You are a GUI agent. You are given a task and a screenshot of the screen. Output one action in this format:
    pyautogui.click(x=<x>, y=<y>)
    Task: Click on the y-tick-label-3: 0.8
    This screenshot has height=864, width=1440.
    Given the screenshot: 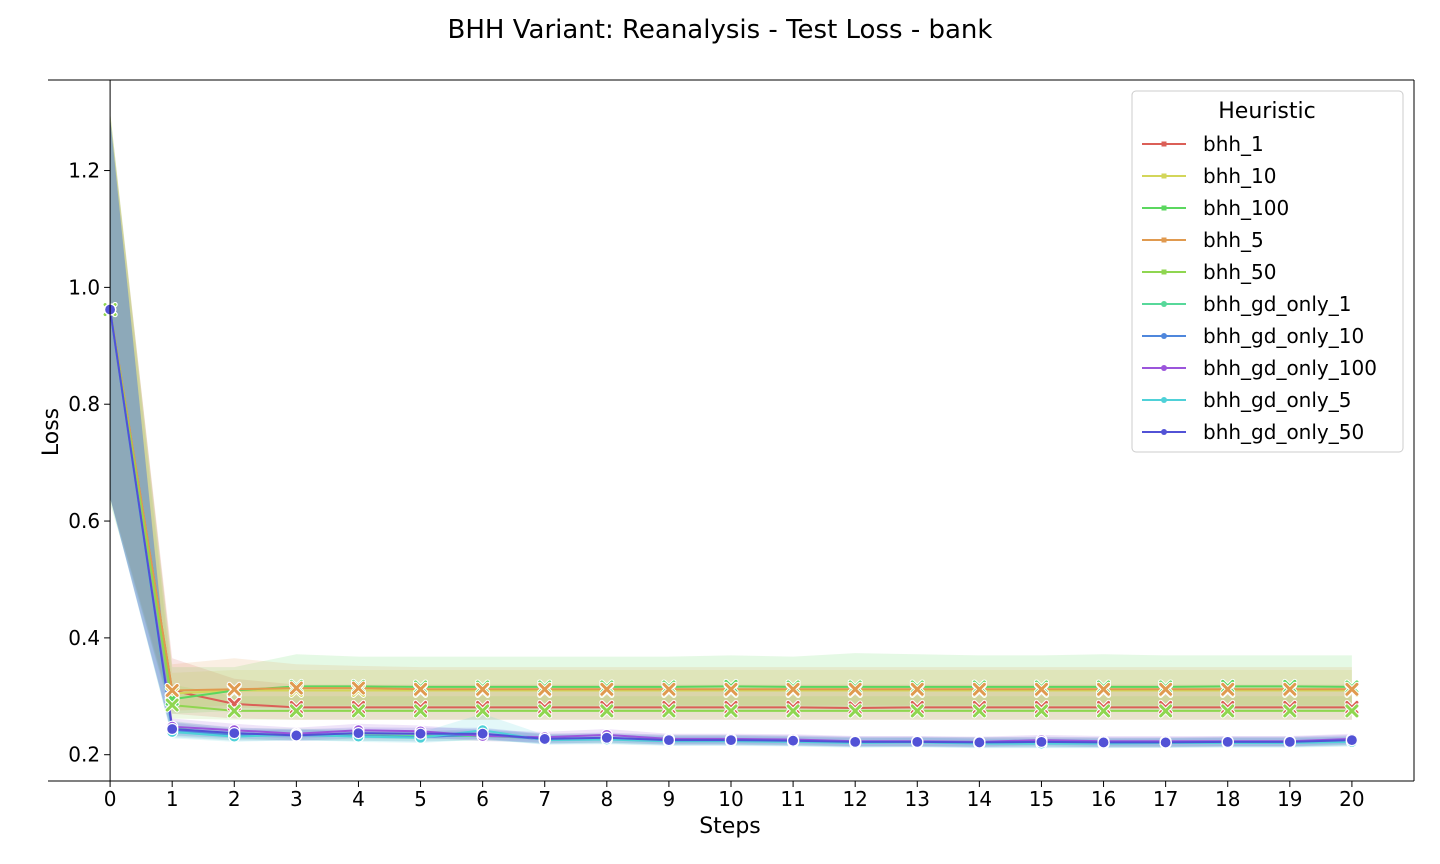 What is the action you would take?
    pyautogui.click(x=84, y=404)
    